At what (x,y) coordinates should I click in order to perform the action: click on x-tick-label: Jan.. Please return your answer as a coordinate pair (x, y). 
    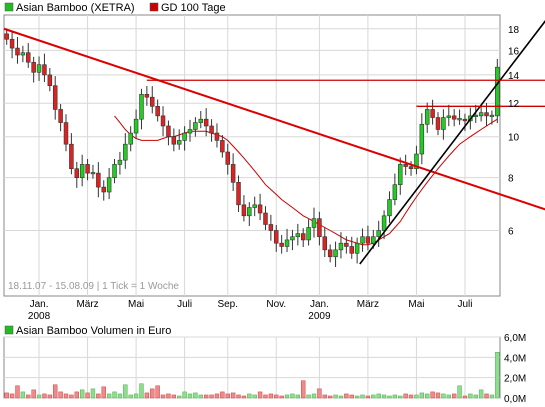
    Looking at the image, I should click on (319, 304).